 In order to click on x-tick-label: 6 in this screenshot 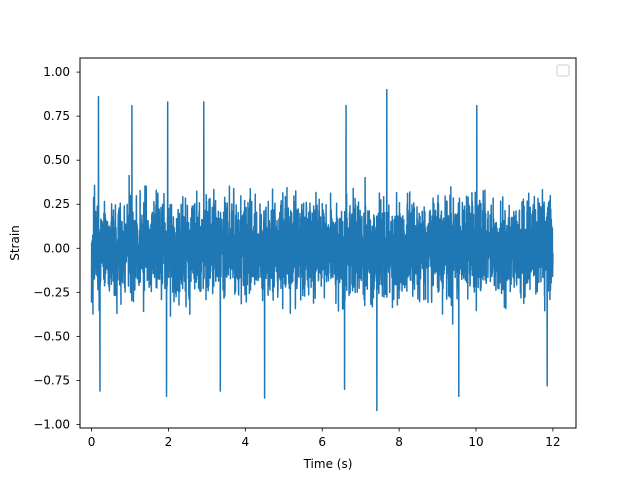, I will do `click(322, 442)`.